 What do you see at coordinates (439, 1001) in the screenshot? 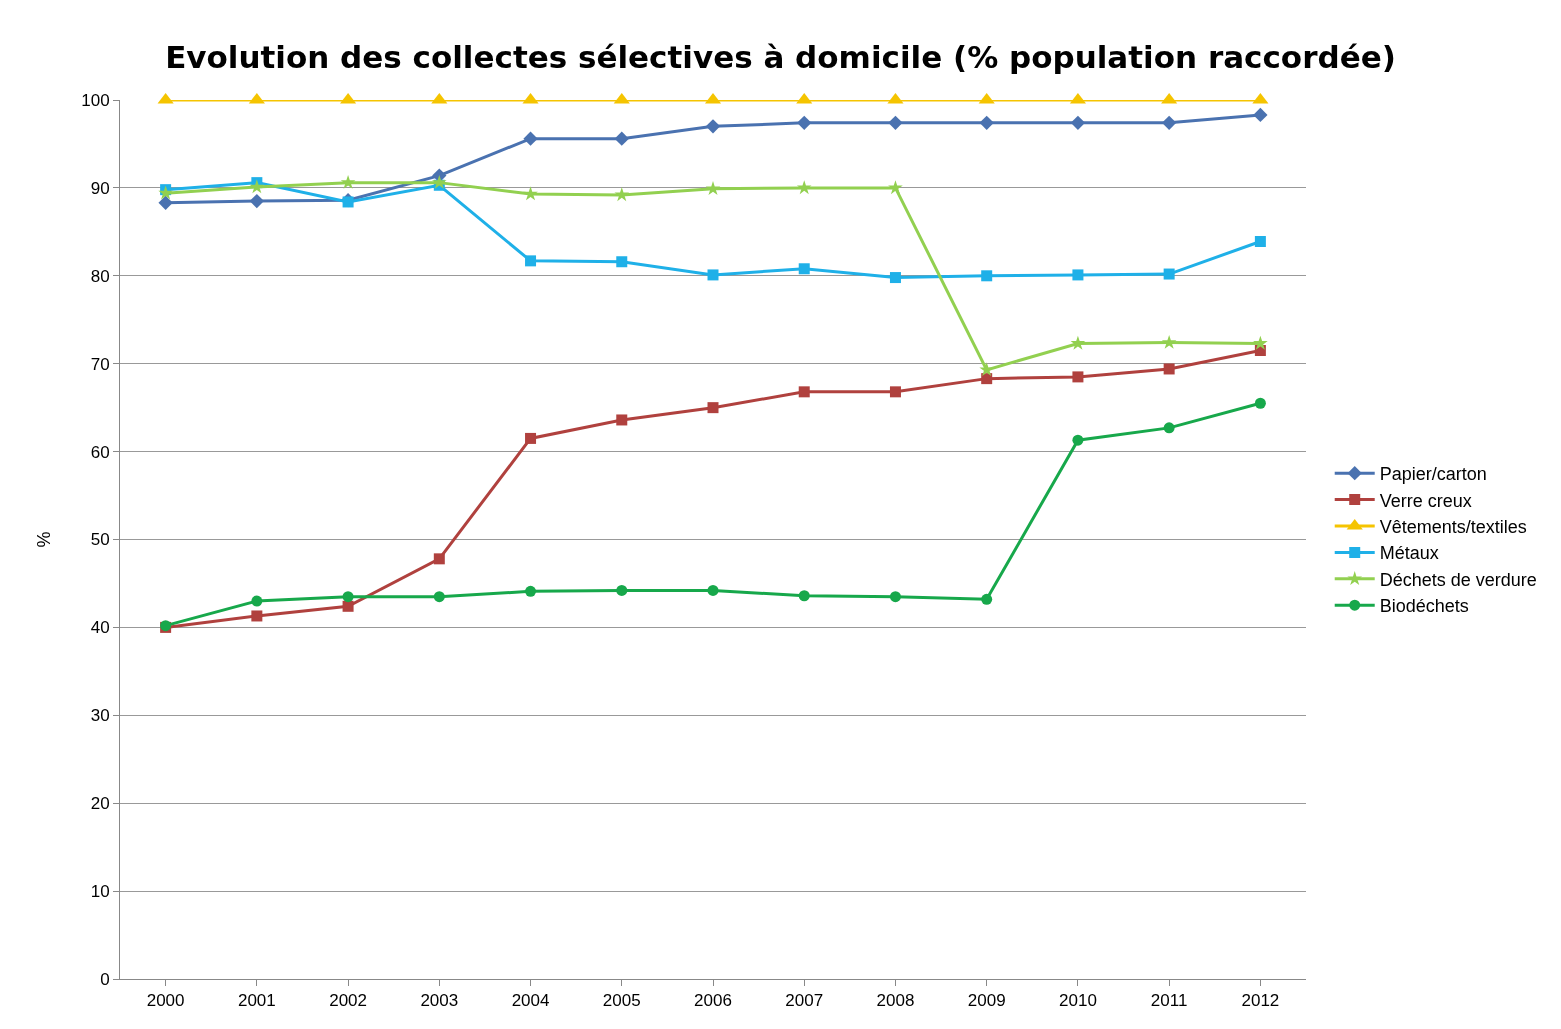
I see `x-tick-label: 2003` at bounding box center [439, 1001].